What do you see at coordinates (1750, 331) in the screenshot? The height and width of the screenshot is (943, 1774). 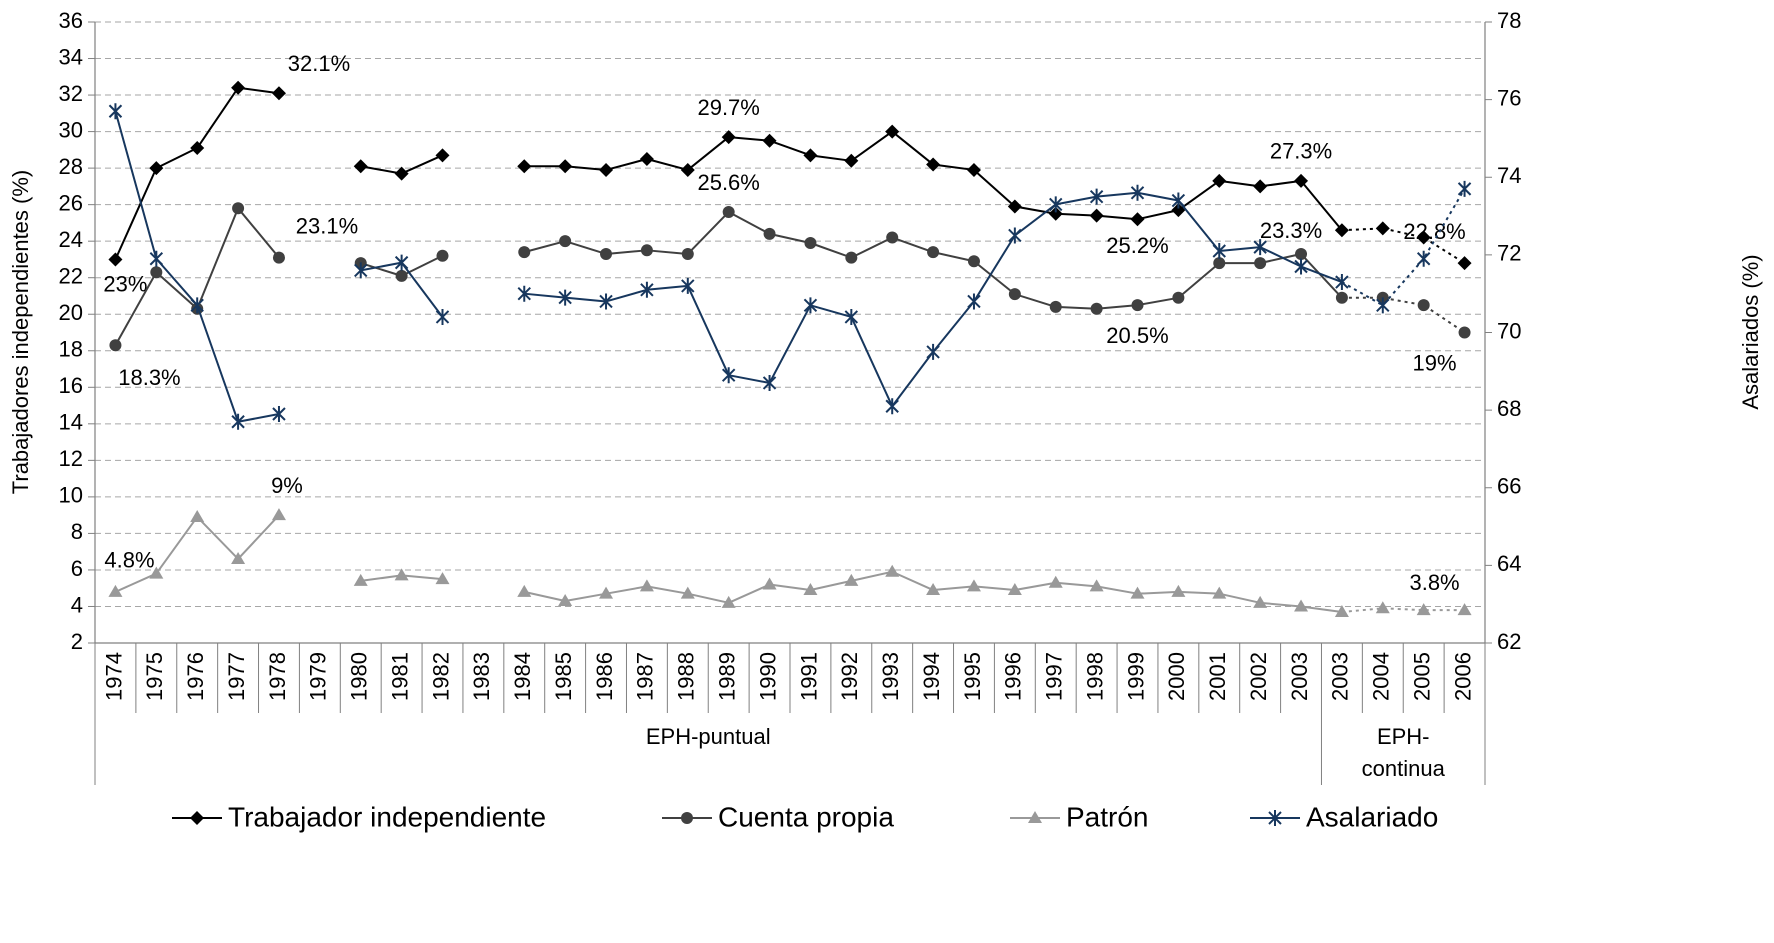 I see `y2-axis-title: Asalariados (%)` at bounding box center [1750, 331].